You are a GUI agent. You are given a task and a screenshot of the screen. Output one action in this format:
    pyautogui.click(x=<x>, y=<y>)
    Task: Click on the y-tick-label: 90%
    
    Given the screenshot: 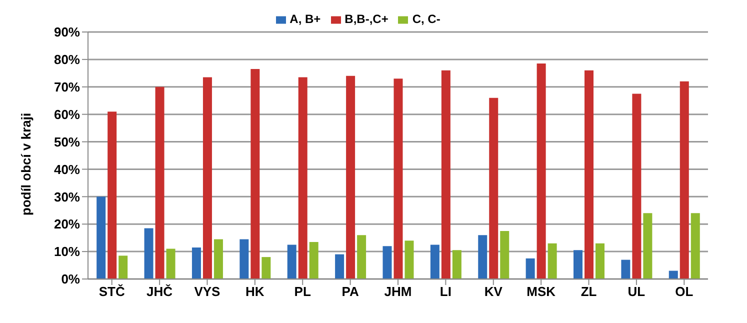 What is the action you would take?
    pyautogui.click(x=67, y=32)
    